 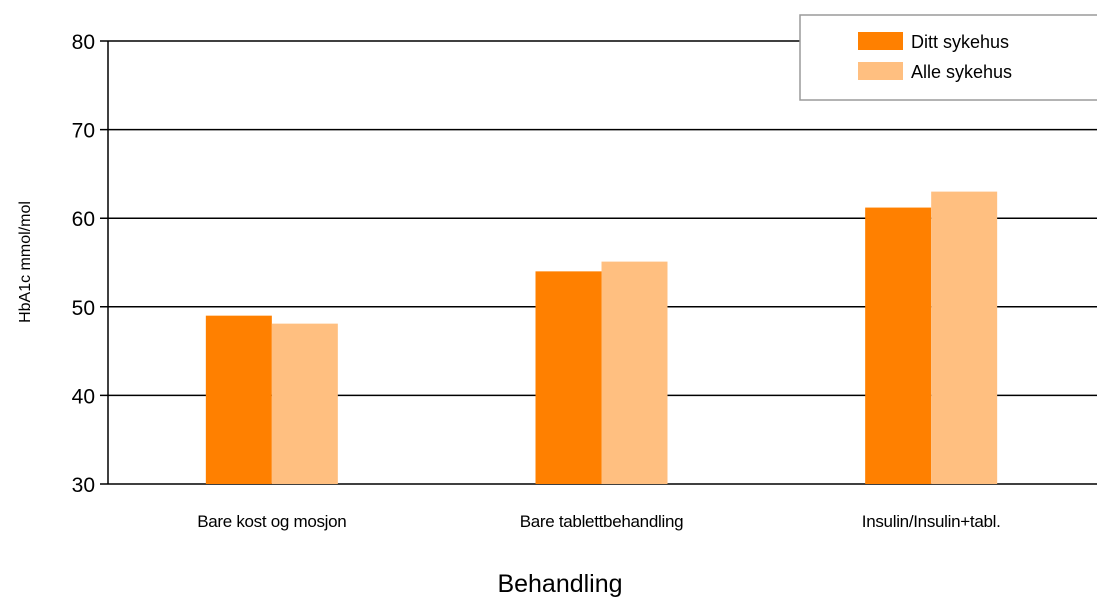 What do you see at coordinates (602, 521) in the screenshot?
I see `x-category-label: Bare tablettbehandling` at bounding box center [602, 521].